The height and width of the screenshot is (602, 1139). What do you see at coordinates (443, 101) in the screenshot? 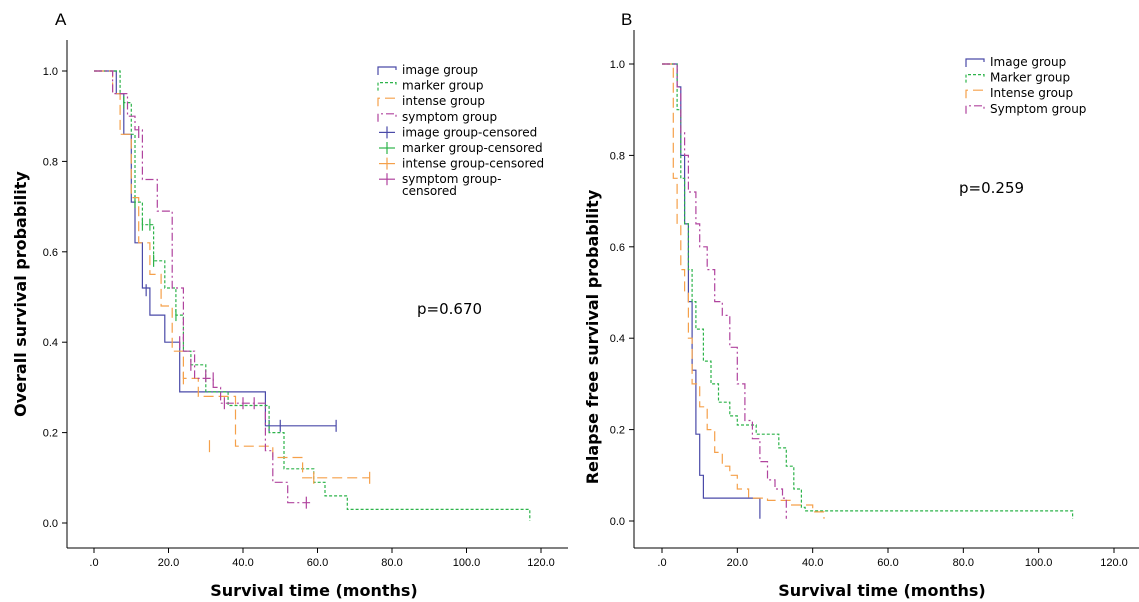
I see `legend-label: intense group` at bounding box center [443, 101].